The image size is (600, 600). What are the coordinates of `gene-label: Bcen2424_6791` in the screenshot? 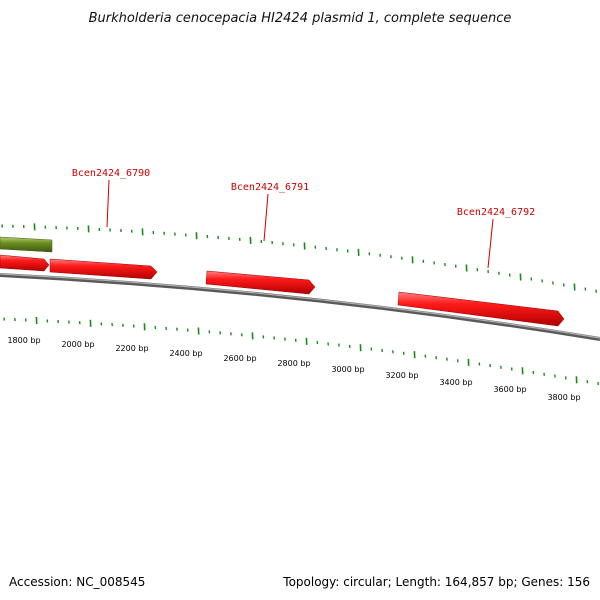 It's located at (270, 187).